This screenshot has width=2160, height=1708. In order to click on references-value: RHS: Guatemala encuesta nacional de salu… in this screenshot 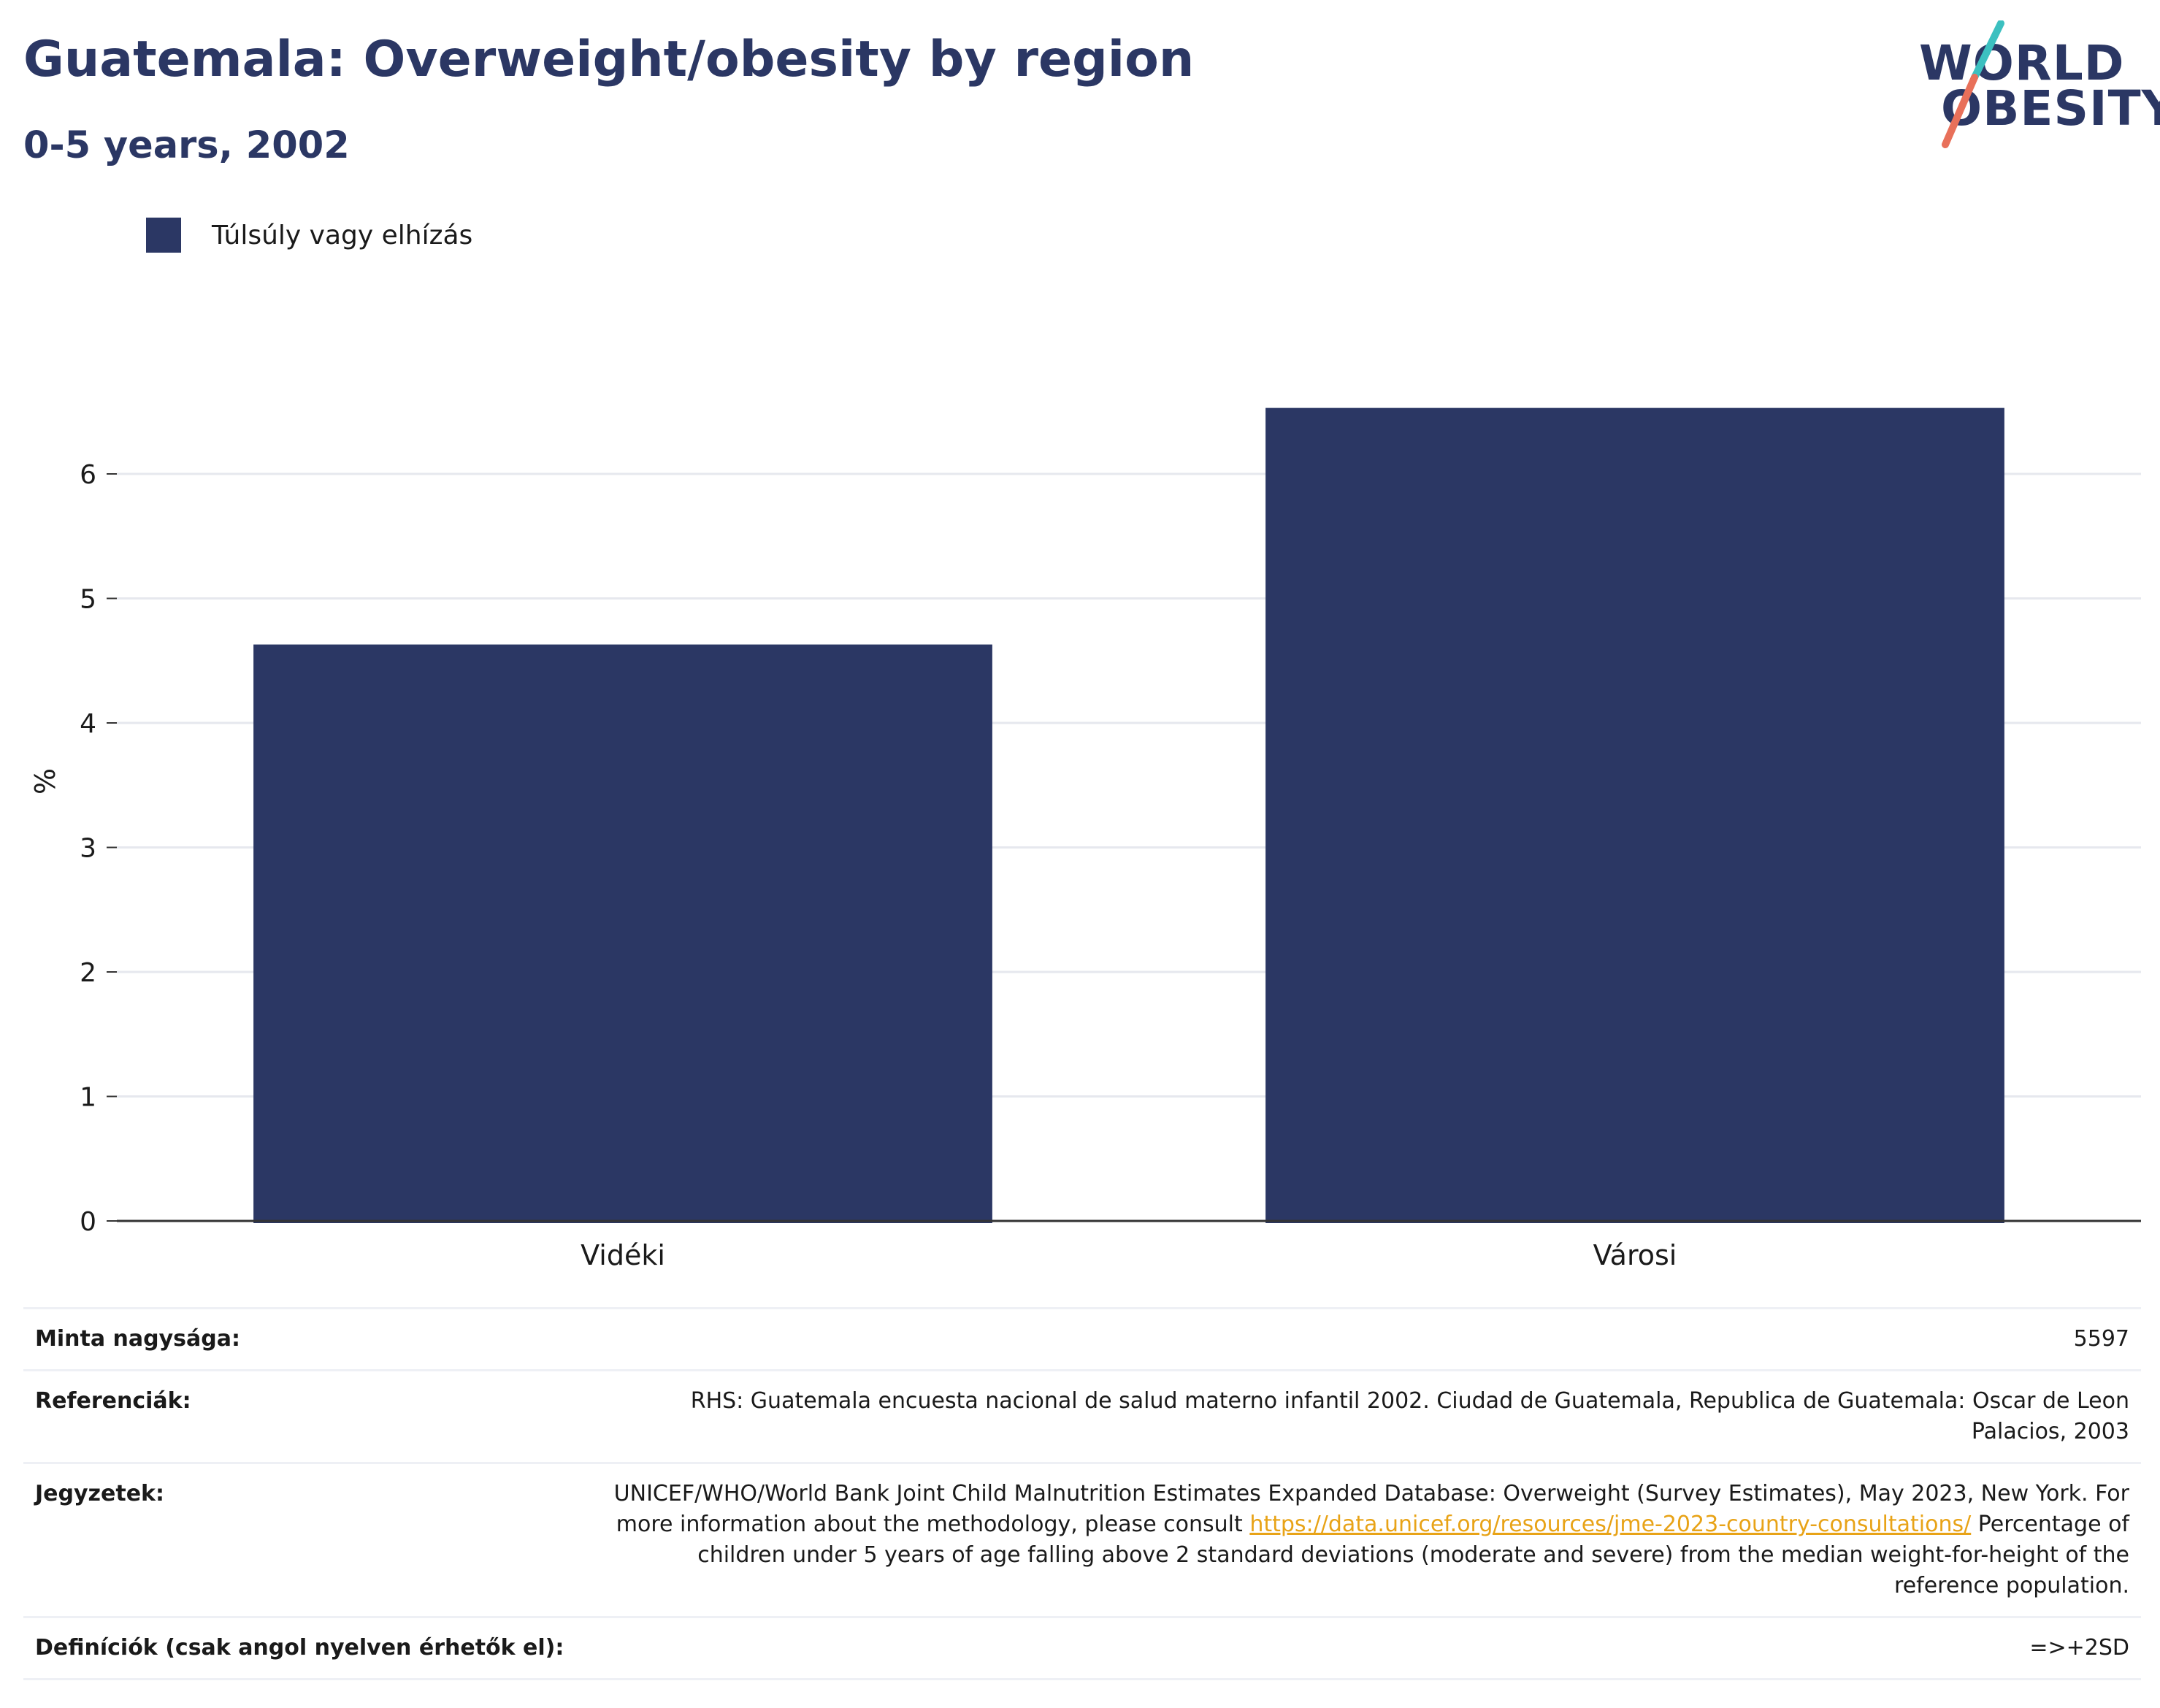, I will do `click(1409, 1416)`.